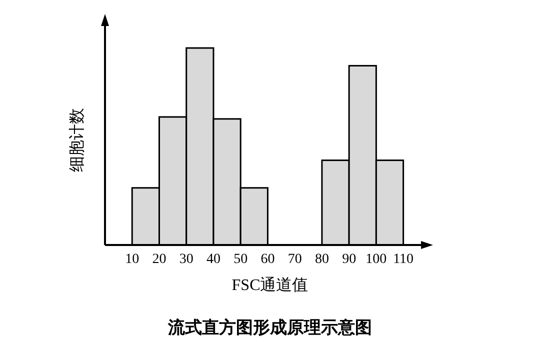  I want to click on y-axis-title: 细胞计数, so click(77, 140).